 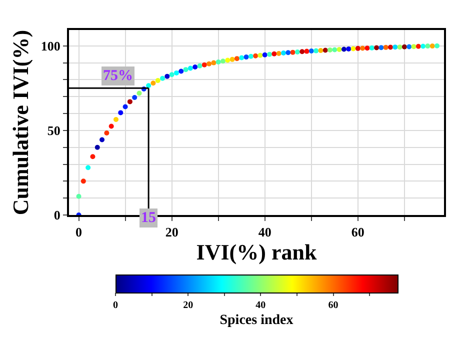 I want to click on y-tick-label: 100, so click(x=50, y=46).